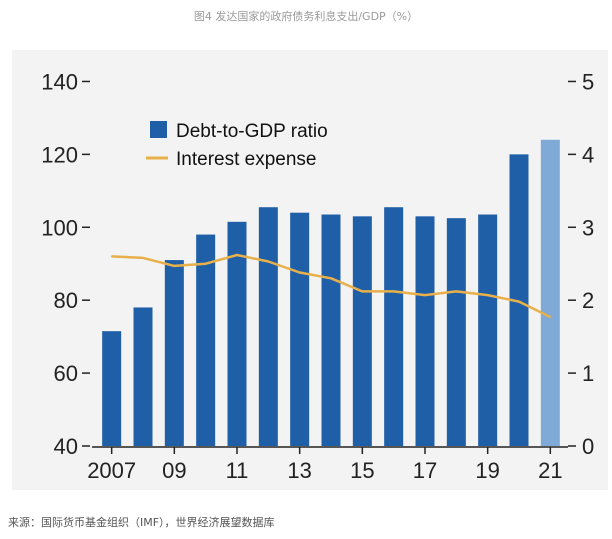  Describe the element at coordinates (237, 145) in the screenshot. I see `legend: Debt-to-GDP ratio Interest expense` at that location.